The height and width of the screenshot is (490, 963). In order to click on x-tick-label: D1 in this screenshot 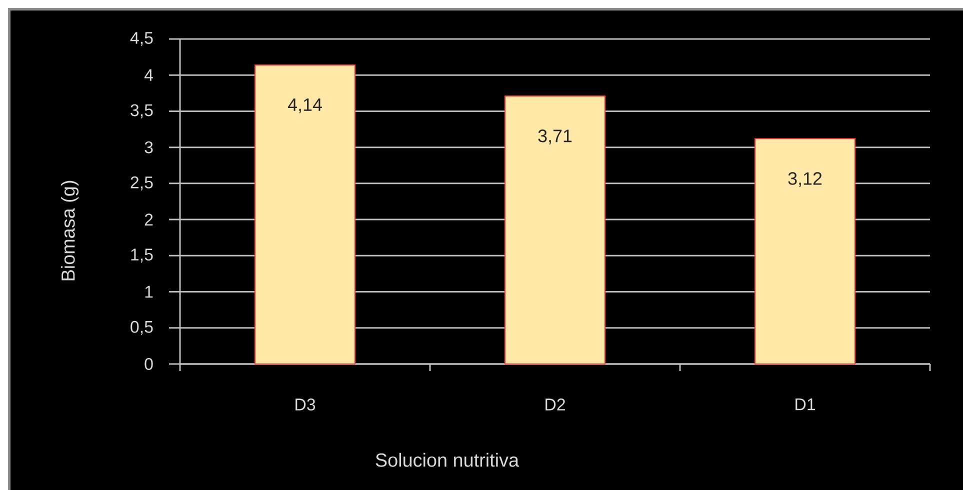, I will do `click(806, 404)`.